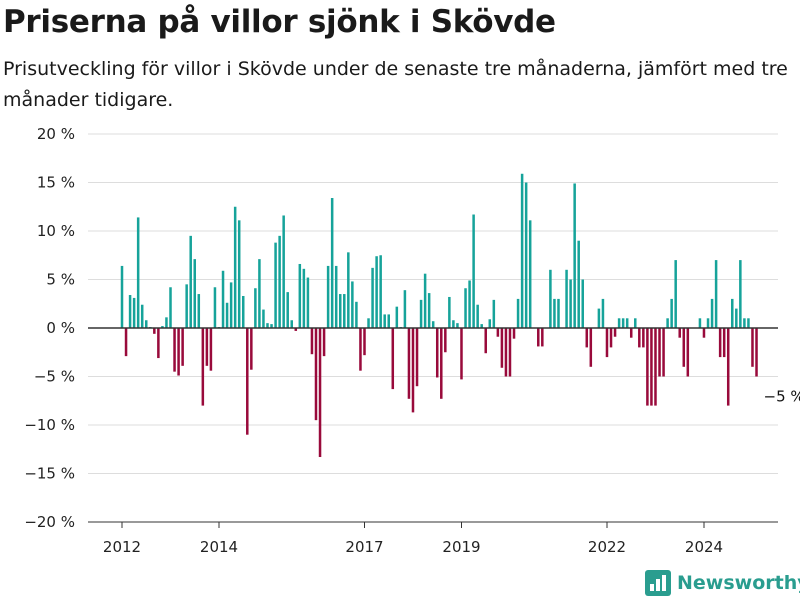 The image size is (800, 600). Describe the element at coordinates (56, 231) in the screenshot. I see `y-tick-label: 10 %` at that location.